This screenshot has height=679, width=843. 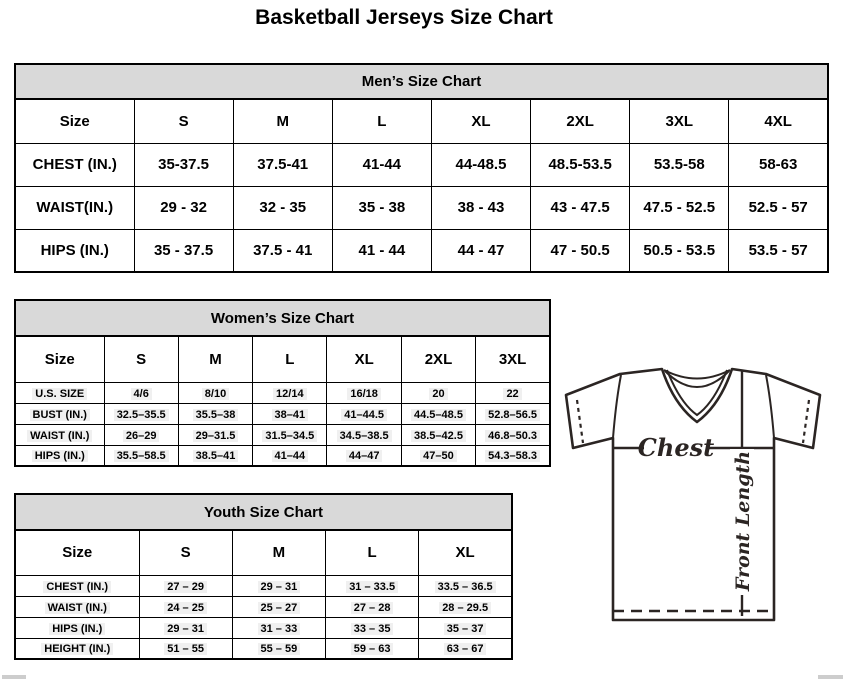 What do you see at coordinates (364, 455) in the screenshot?
I see `value-cell: 44–47` at bounding box center [364, 455].